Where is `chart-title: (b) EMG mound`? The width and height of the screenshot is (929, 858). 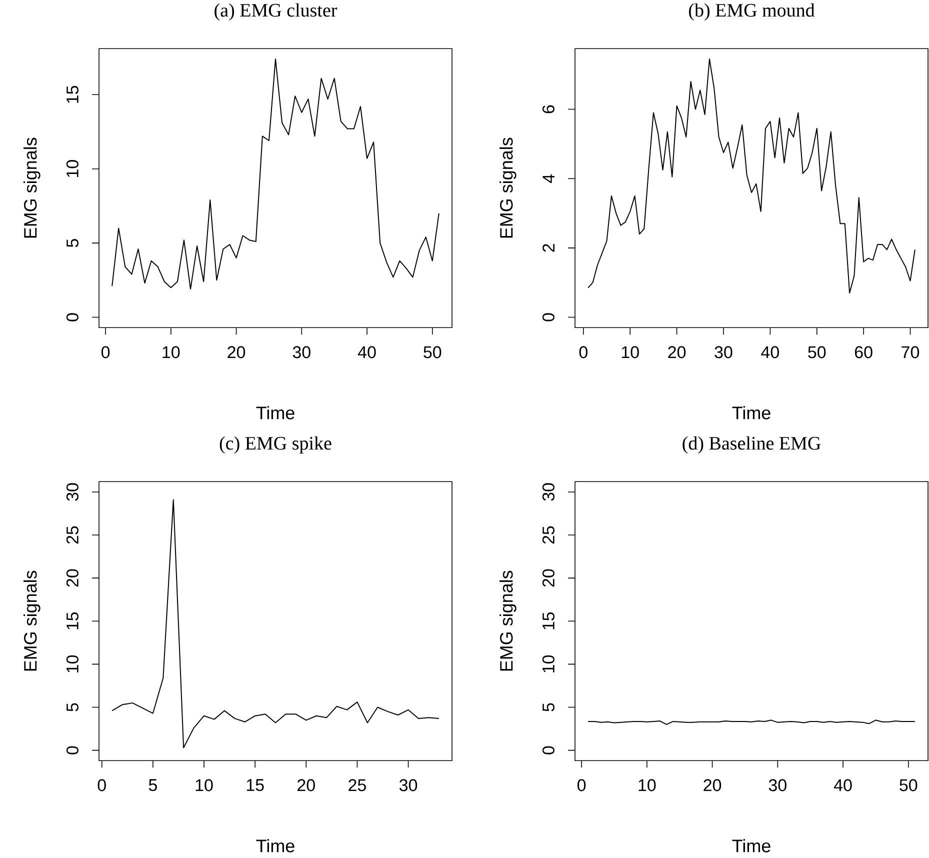
chart-title: (b) EMG mound is located at coordinates (752, 12).